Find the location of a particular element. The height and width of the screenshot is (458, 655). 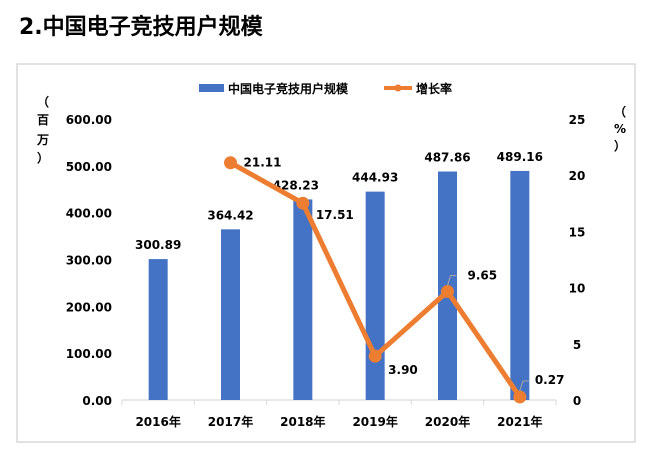

bar-2017 is located at coordinates (230, 314).